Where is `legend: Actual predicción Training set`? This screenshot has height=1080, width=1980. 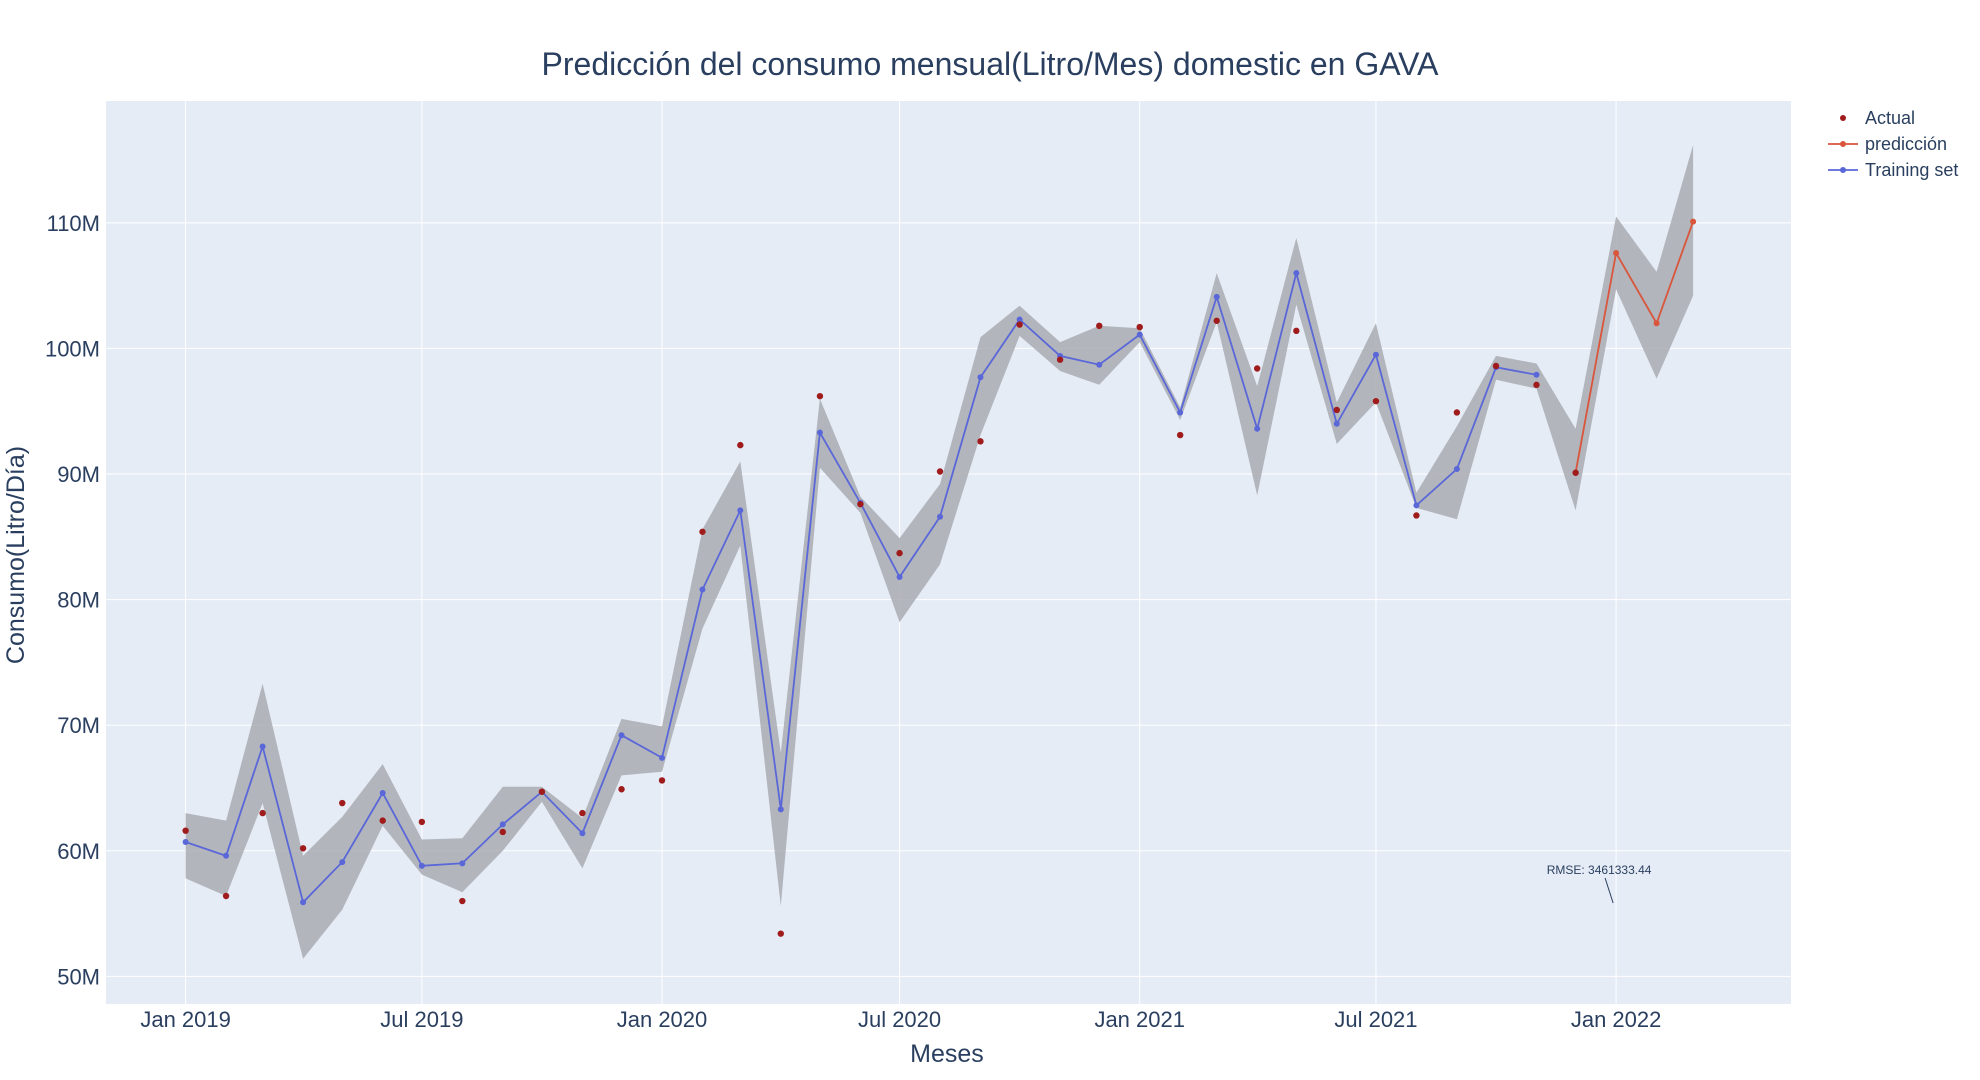 legend: Actual predicción Training set is located at coordinates (1893, 144).